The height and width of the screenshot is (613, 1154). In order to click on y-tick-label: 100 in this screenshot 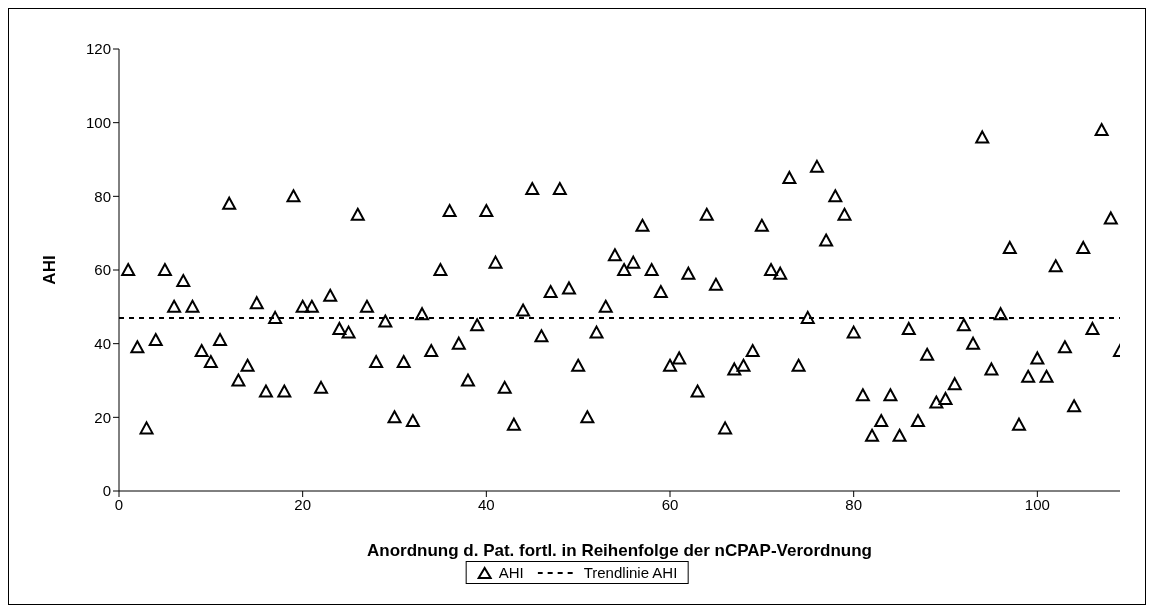, I will do `click(98, 122)`.